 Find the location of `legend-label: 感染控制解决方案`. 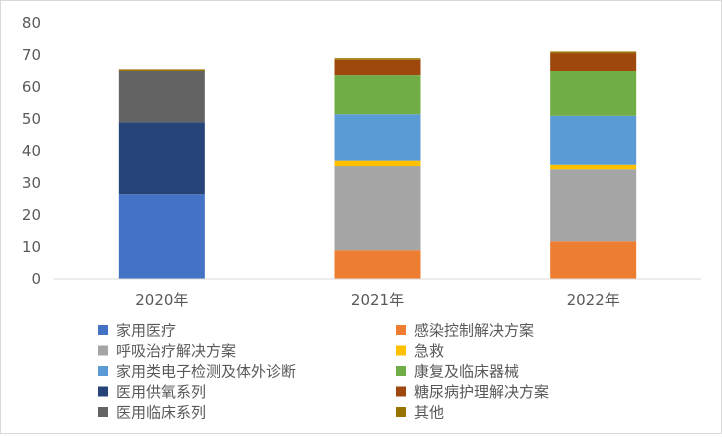

legend-label: 感染控制解决方案 is located at coordinates (474, 331).